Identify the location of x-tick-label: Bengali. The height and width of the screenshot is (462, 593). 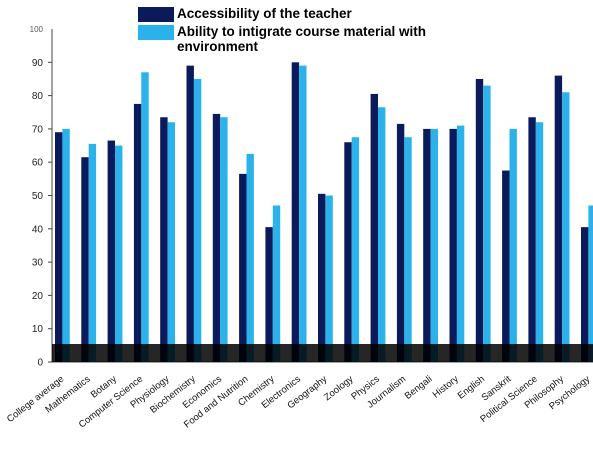
(419, 388).